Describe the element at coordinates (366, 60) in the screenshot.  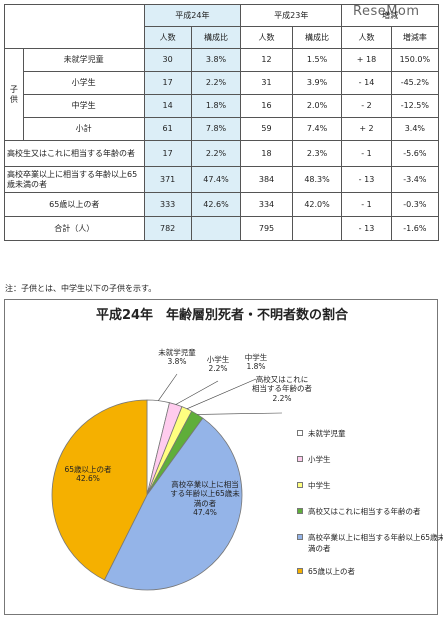
I see `table-cell: + 18` at that location.